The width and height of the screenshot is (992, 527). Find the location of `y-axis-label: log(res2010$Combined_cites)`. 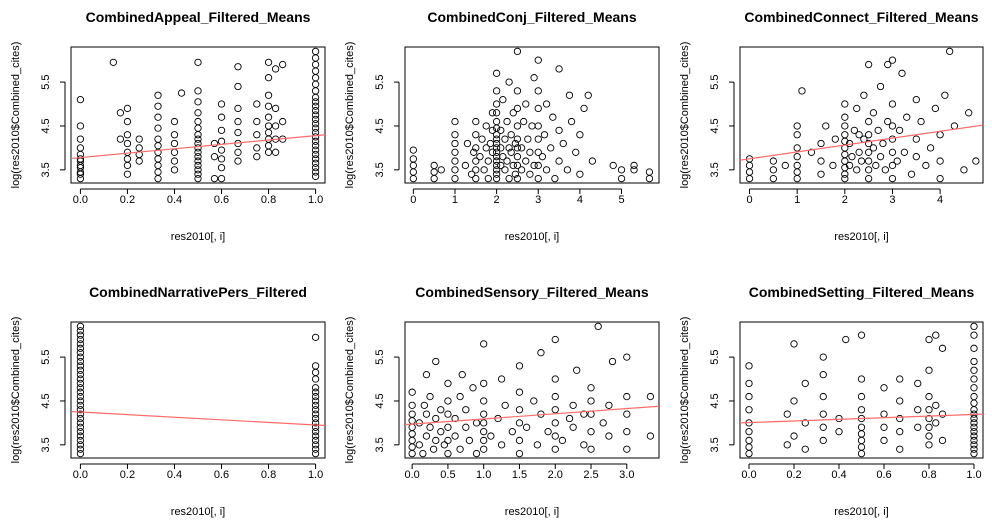

y-axis-label: log(res2010$Combined_cites) is located at coordinates (685, 115).